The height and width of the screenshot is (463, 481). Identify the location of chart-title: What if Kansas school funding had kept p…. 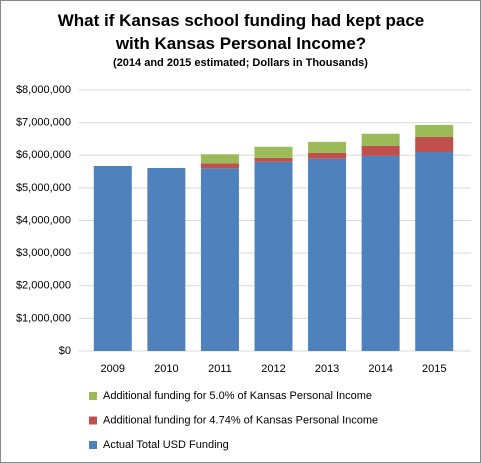
(241, 32).